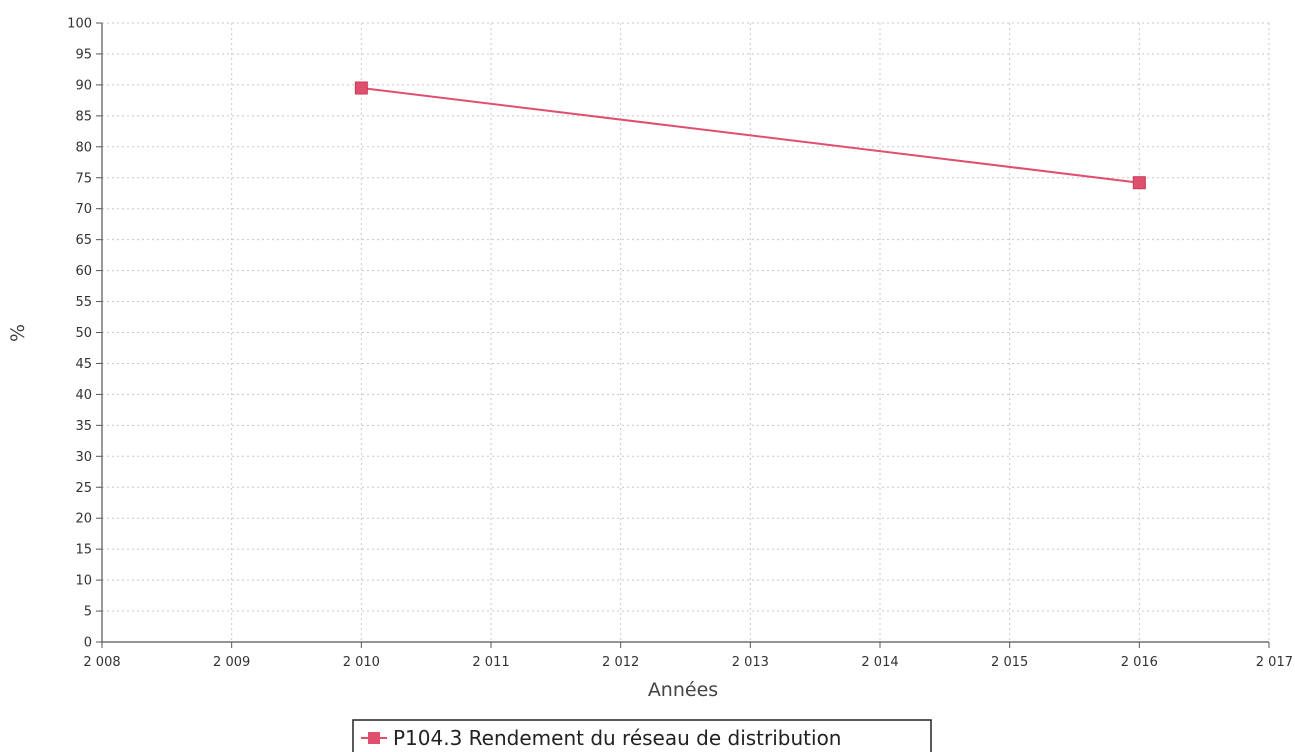  I want to click on y-tick-label: 0, so click(88, 643).